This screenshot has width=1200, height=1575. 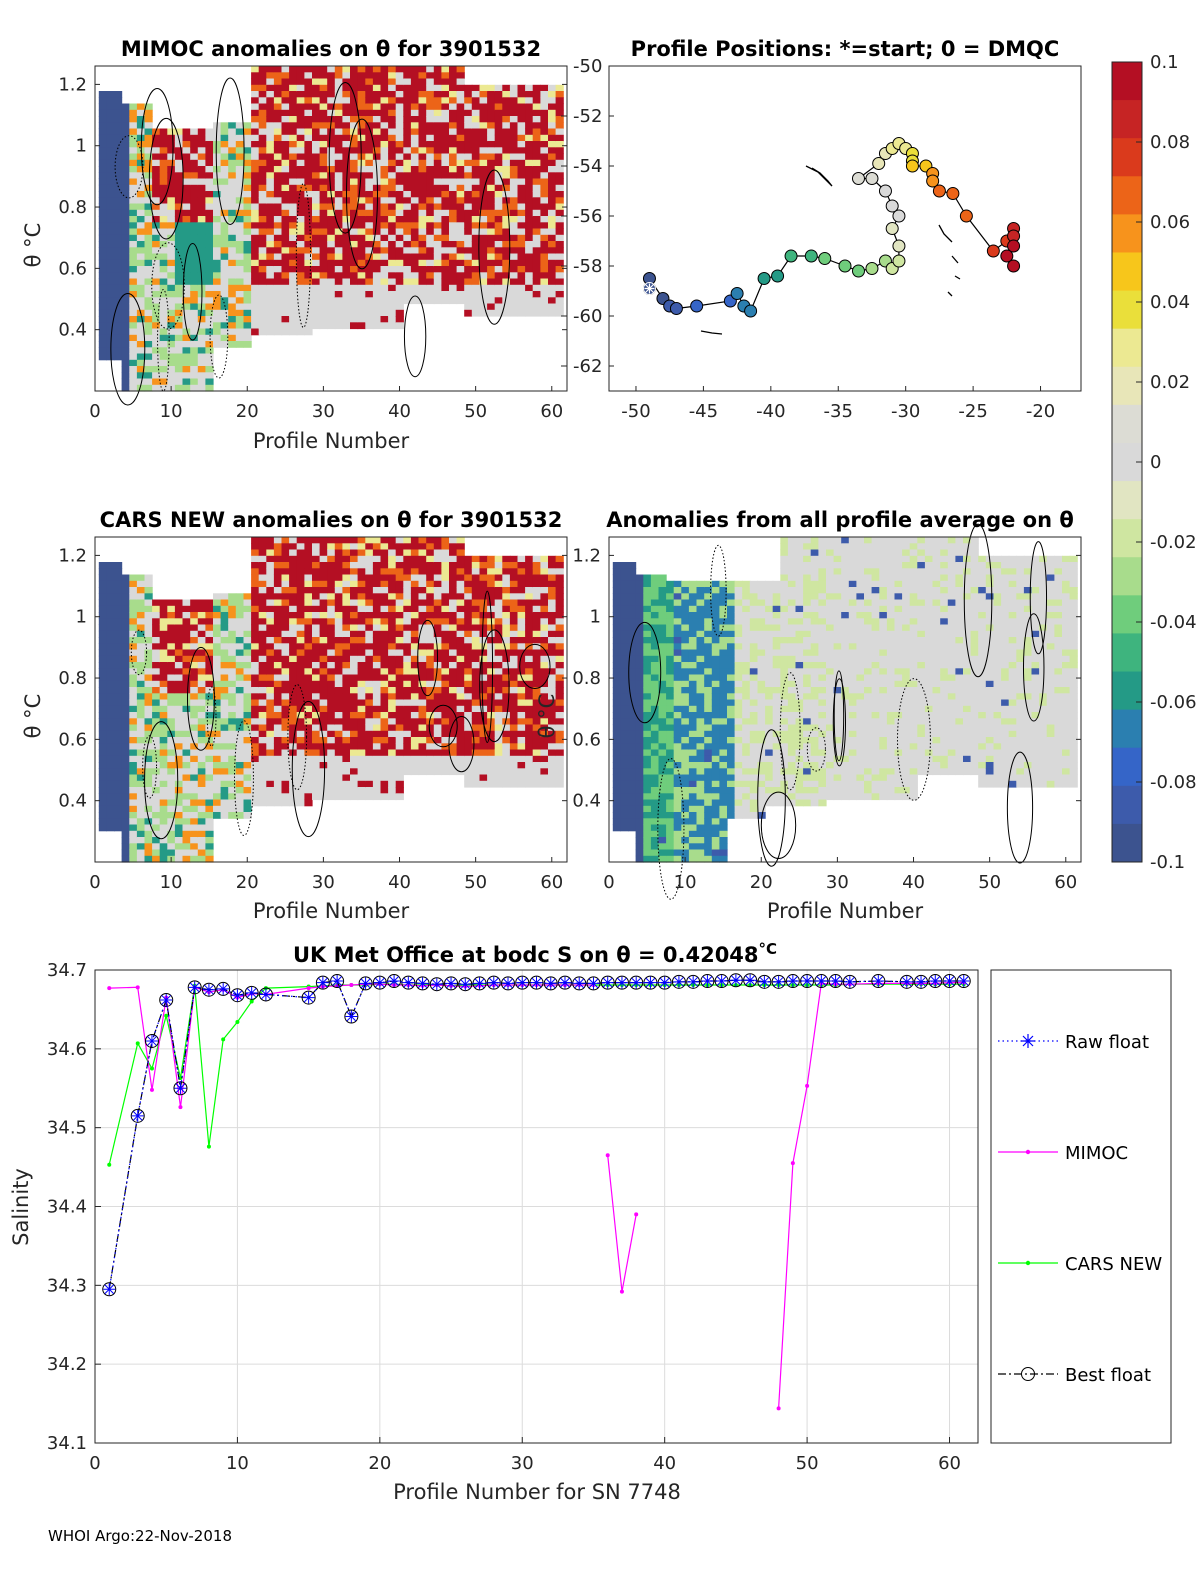 What do you see at coordinates (770, 411) in the screenshot?
I see `lon-tick-label: -40` at bounding box center [770, 411].